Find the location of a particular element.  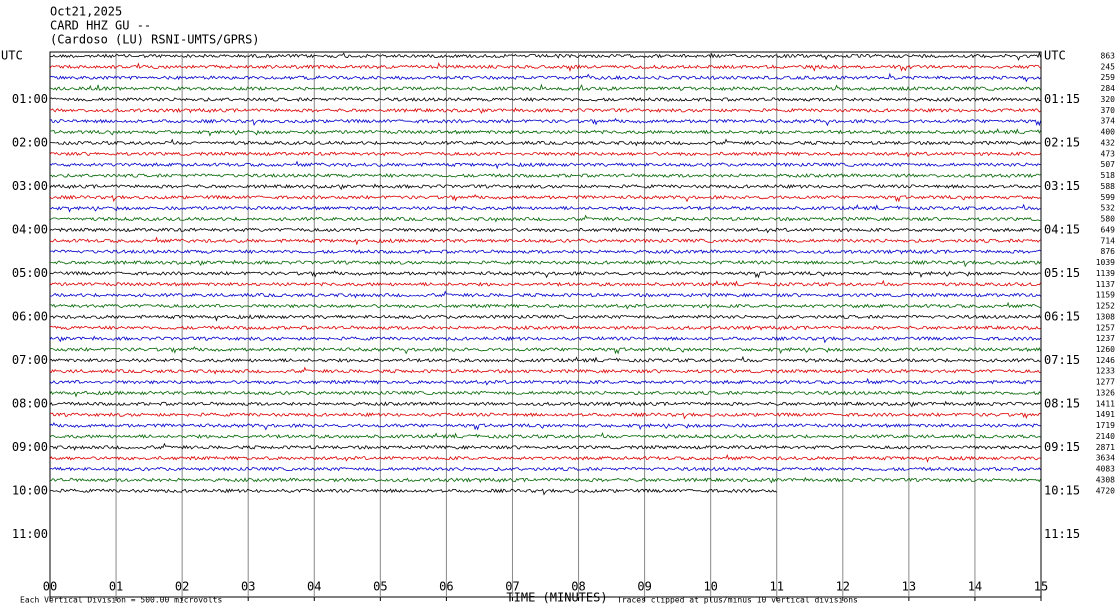

row-value: 1159 is located at coordinates (1105, 295).